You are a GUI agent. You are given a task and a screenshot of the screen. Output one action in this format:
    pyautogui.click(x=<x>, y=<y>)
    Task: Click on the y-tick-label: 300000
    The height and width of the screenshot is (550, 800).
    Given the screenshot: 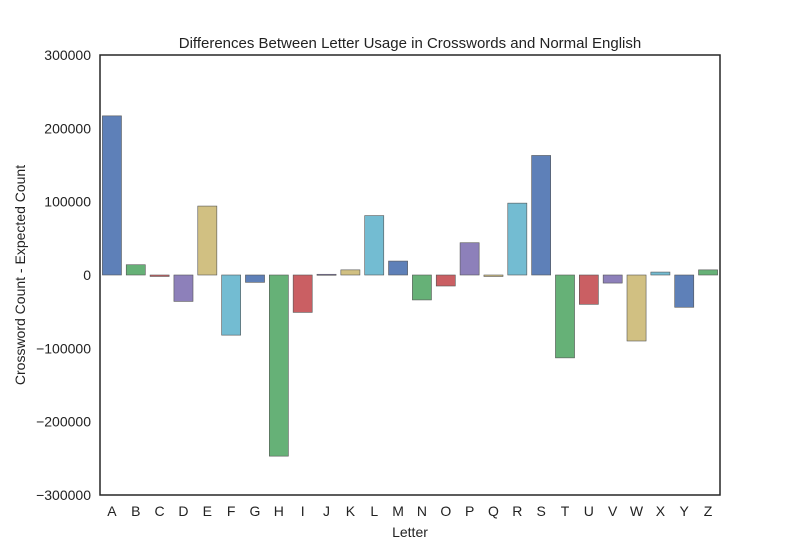 What is the action you would take?
    pyautogui.click(x=67, y=55)
    